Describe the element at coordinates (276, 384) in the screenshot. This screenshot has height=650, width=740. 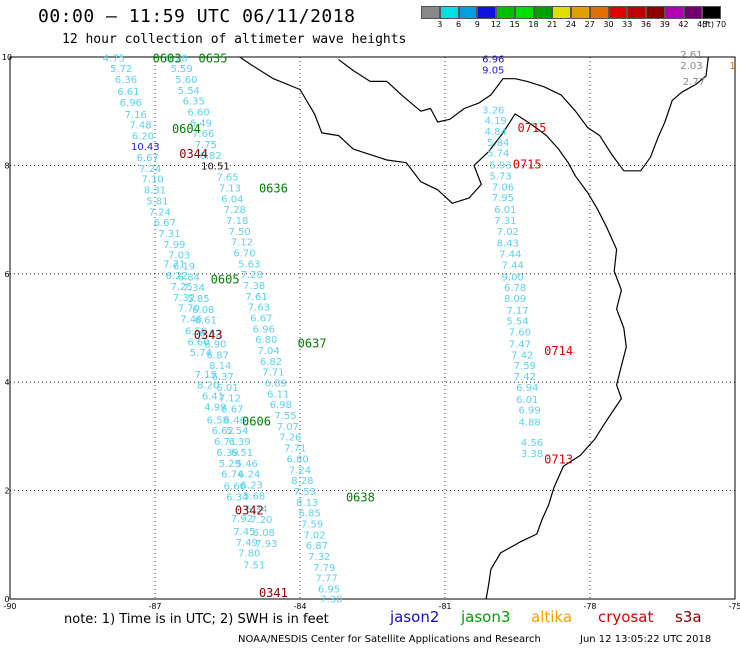
I see `wave-height-value: 6.89` at that location.